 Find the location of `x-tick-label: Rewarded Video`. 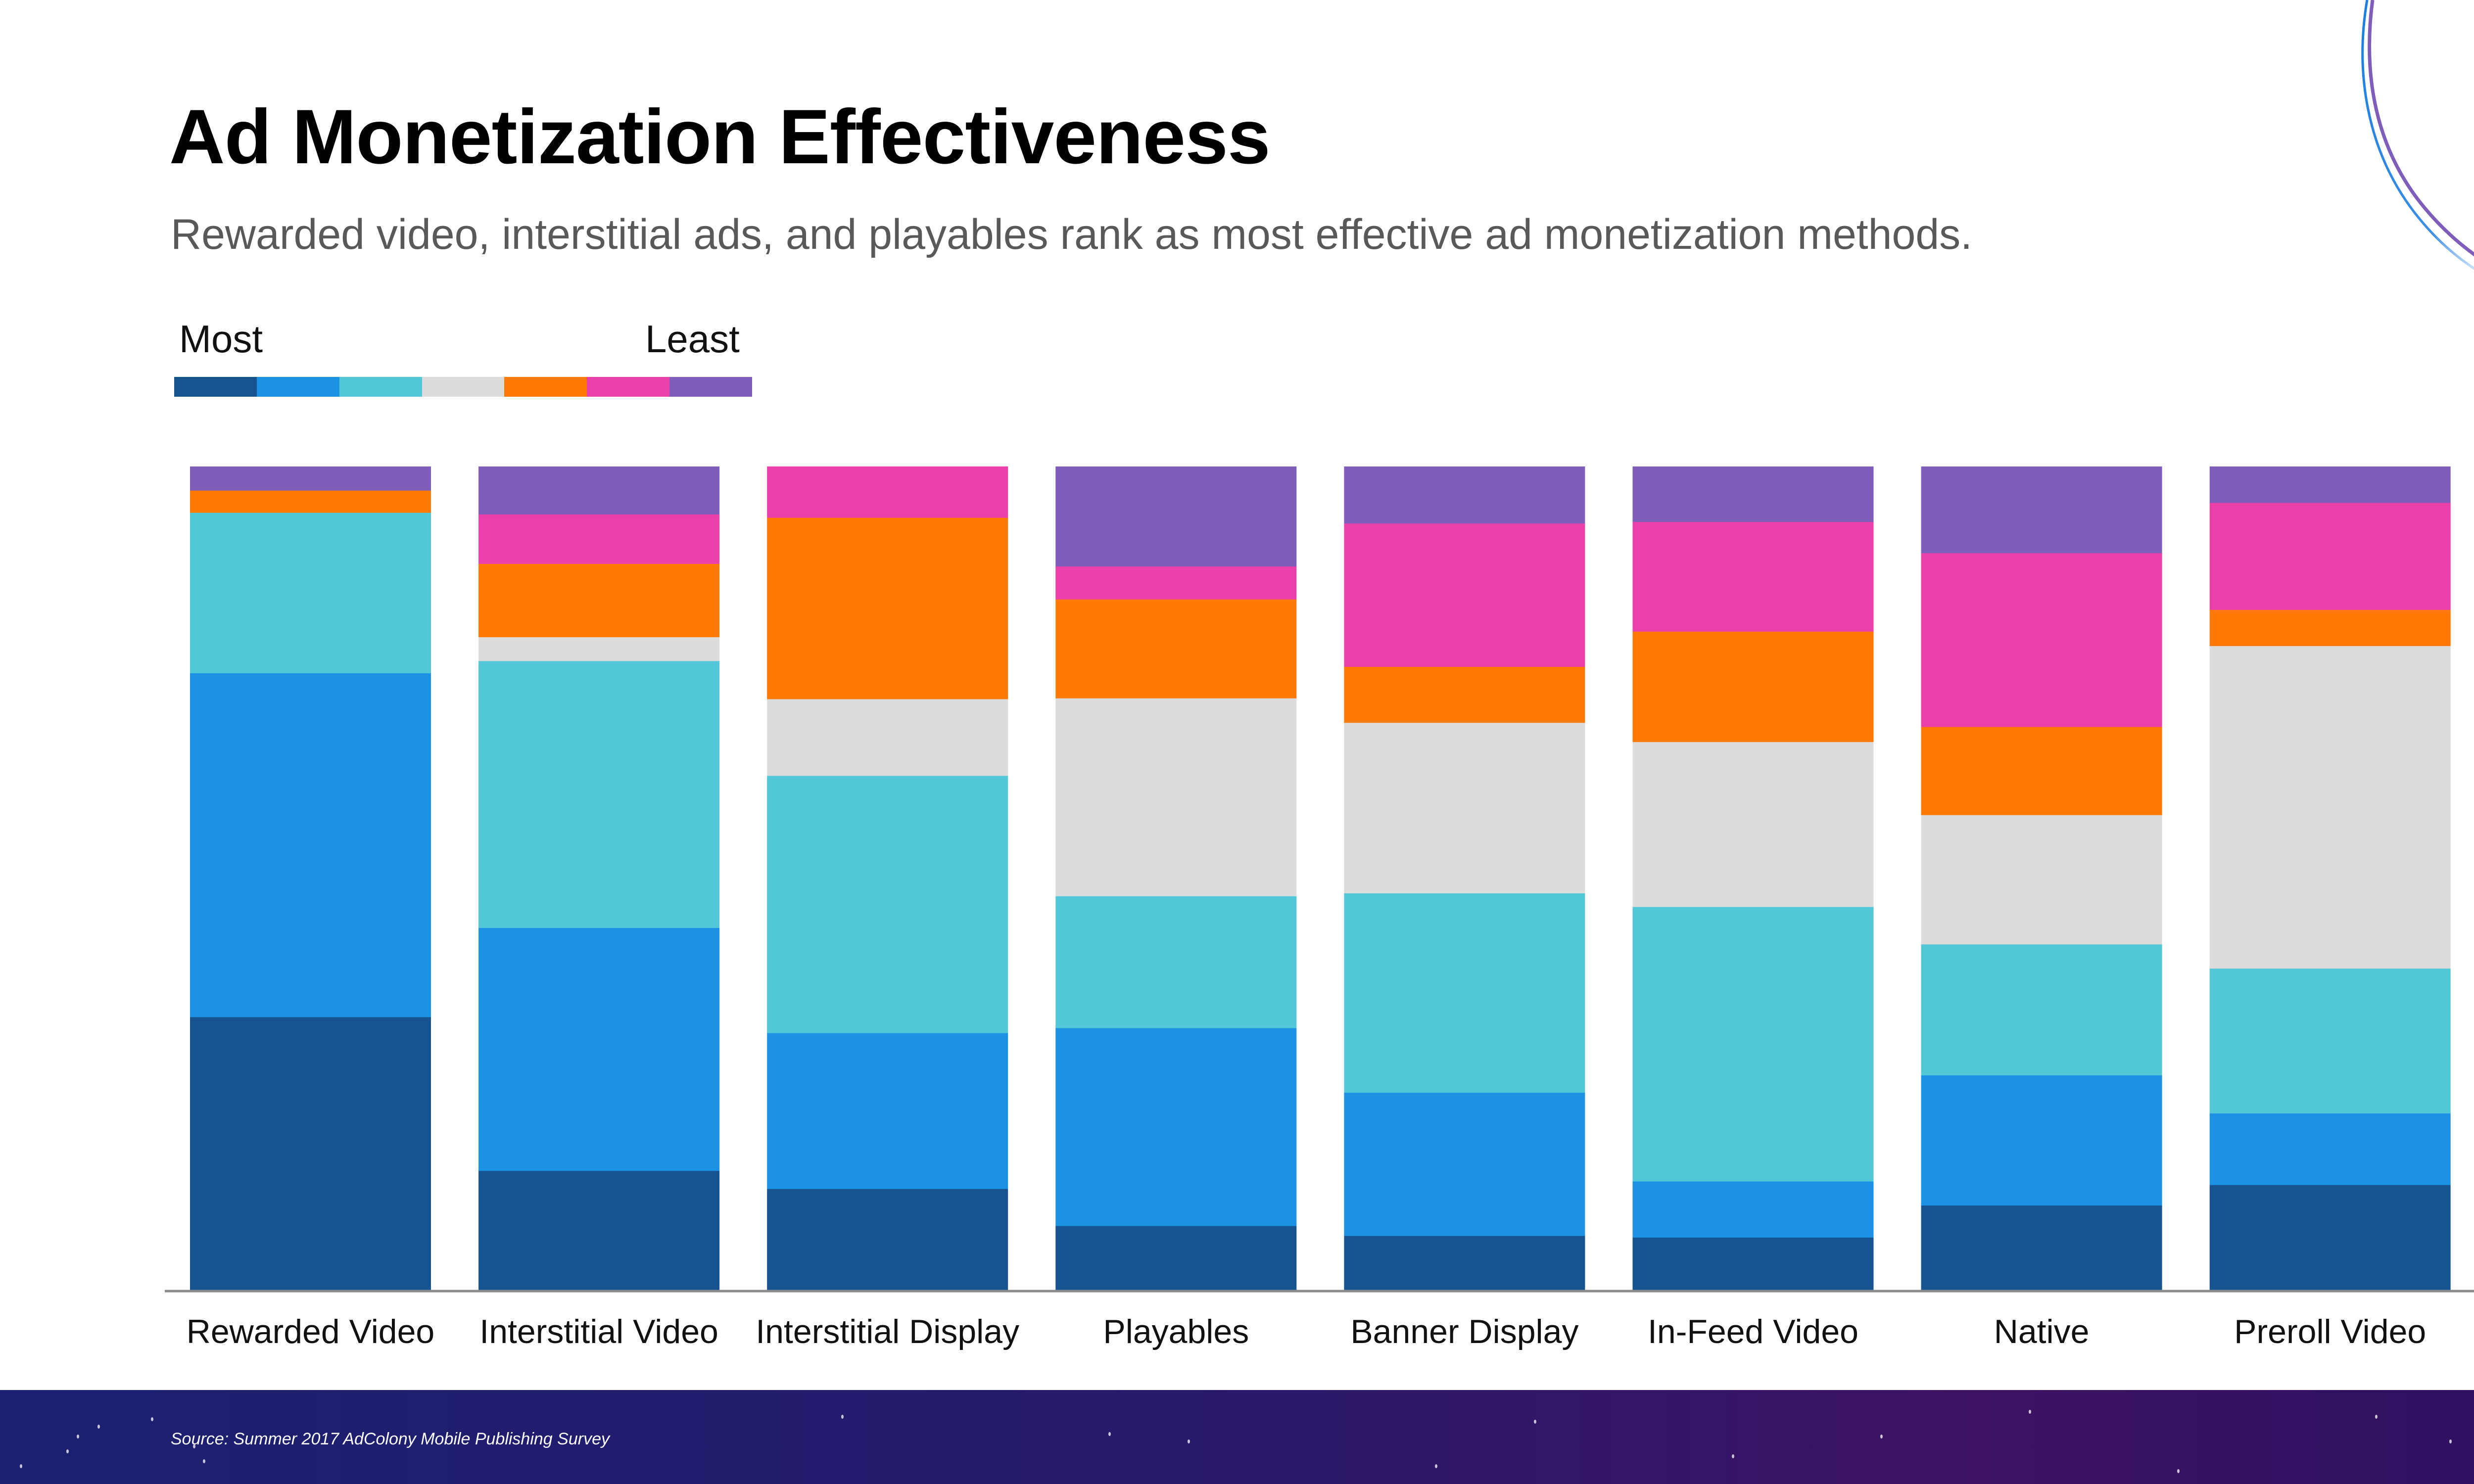

x-tick-label: Rewarded Video is located at coordinates (311, 1331).